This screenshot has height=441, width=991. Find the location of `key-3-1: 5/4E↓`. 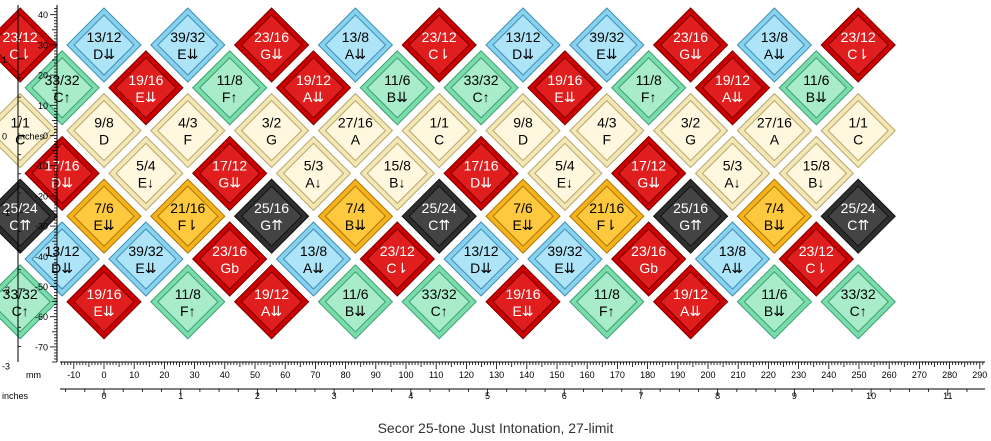

key-3-1: 5/4E↓ is located at coordinates (146, 173).